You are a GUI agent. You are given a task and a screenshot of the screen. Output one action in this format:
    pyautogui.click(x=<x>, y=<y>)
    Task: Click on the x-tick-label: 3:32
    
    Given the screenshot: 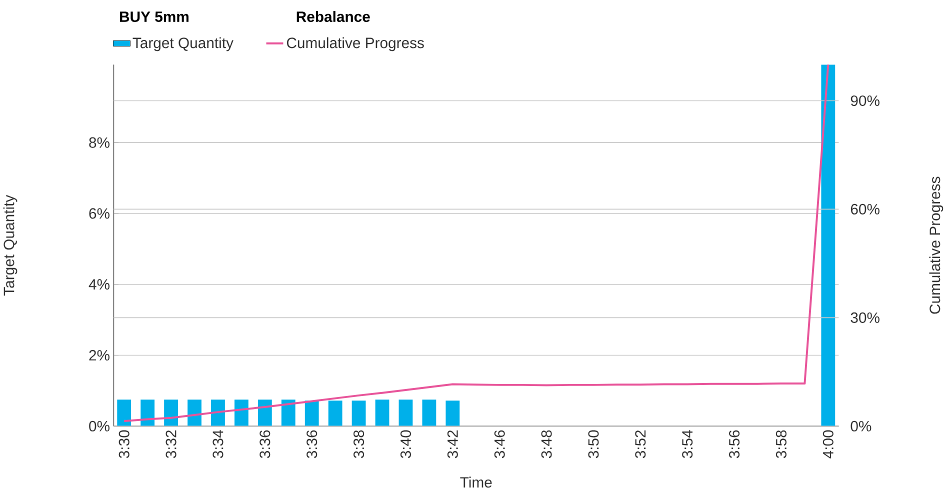 What is the action you would take?
    pyautogui.click(x=171, y=444)
    